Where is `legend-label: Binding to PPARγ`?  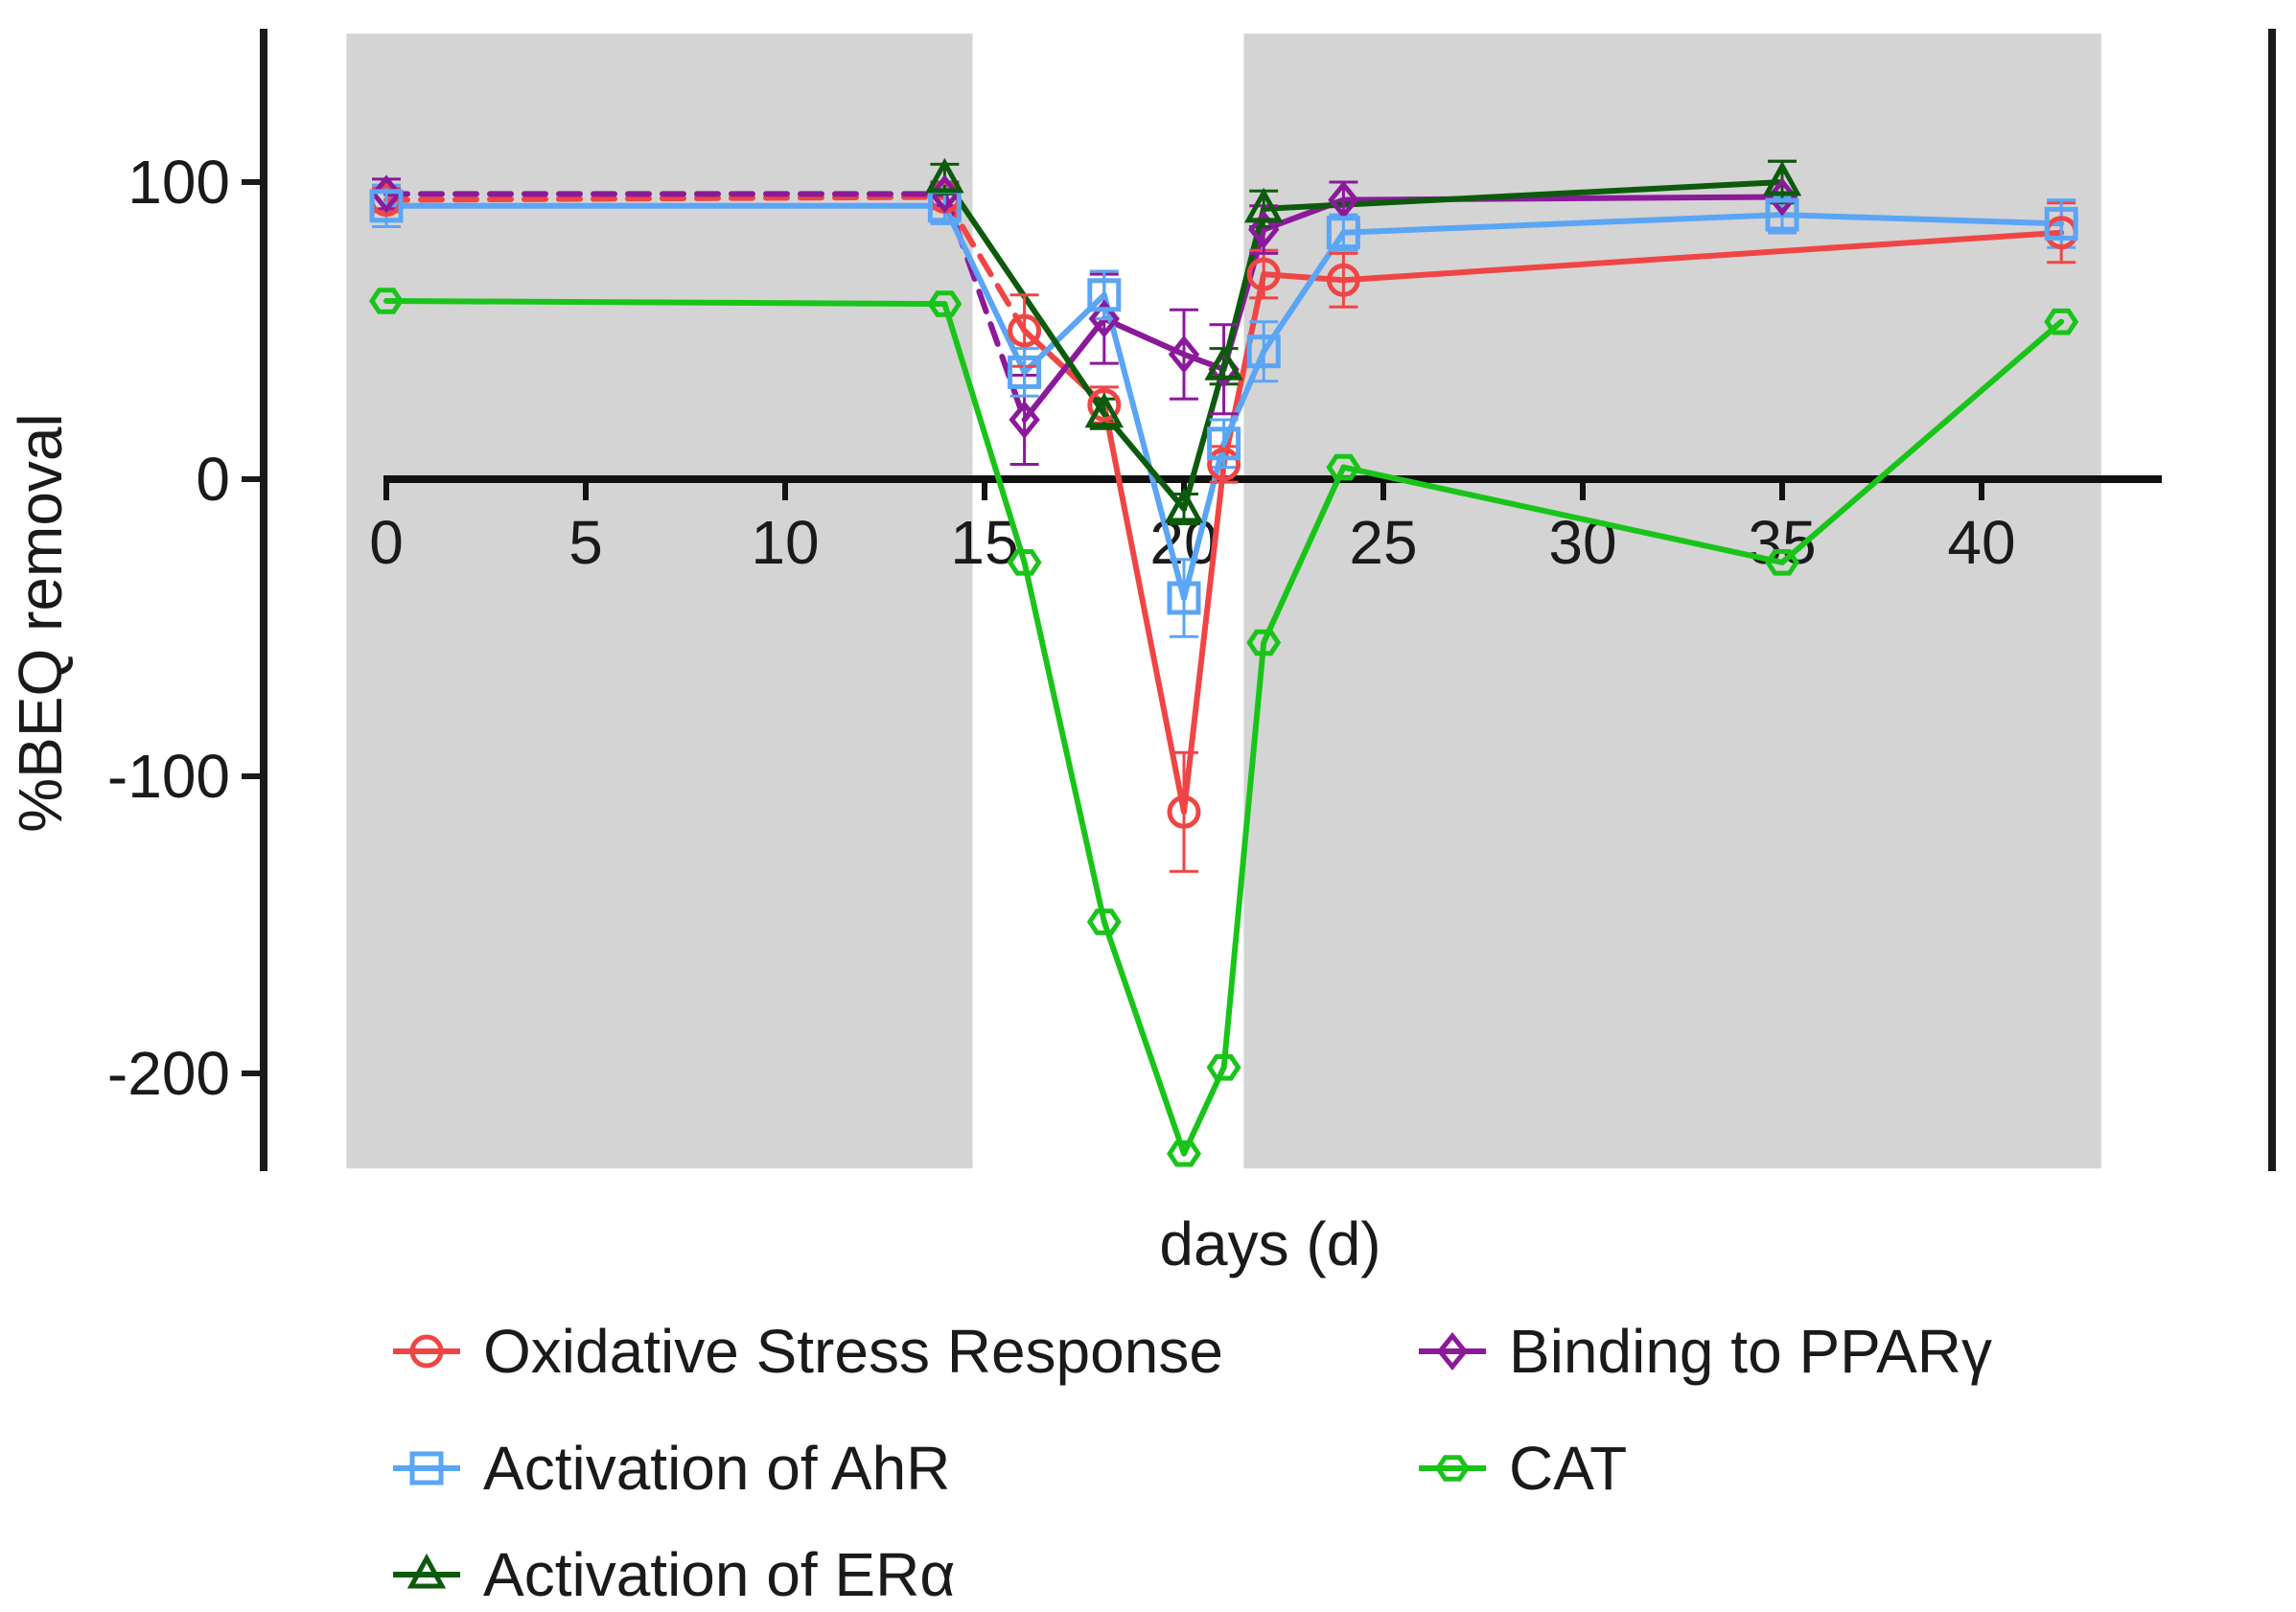
legend-label: Binding to PPARγ is located at coordinates (1750, 1351).